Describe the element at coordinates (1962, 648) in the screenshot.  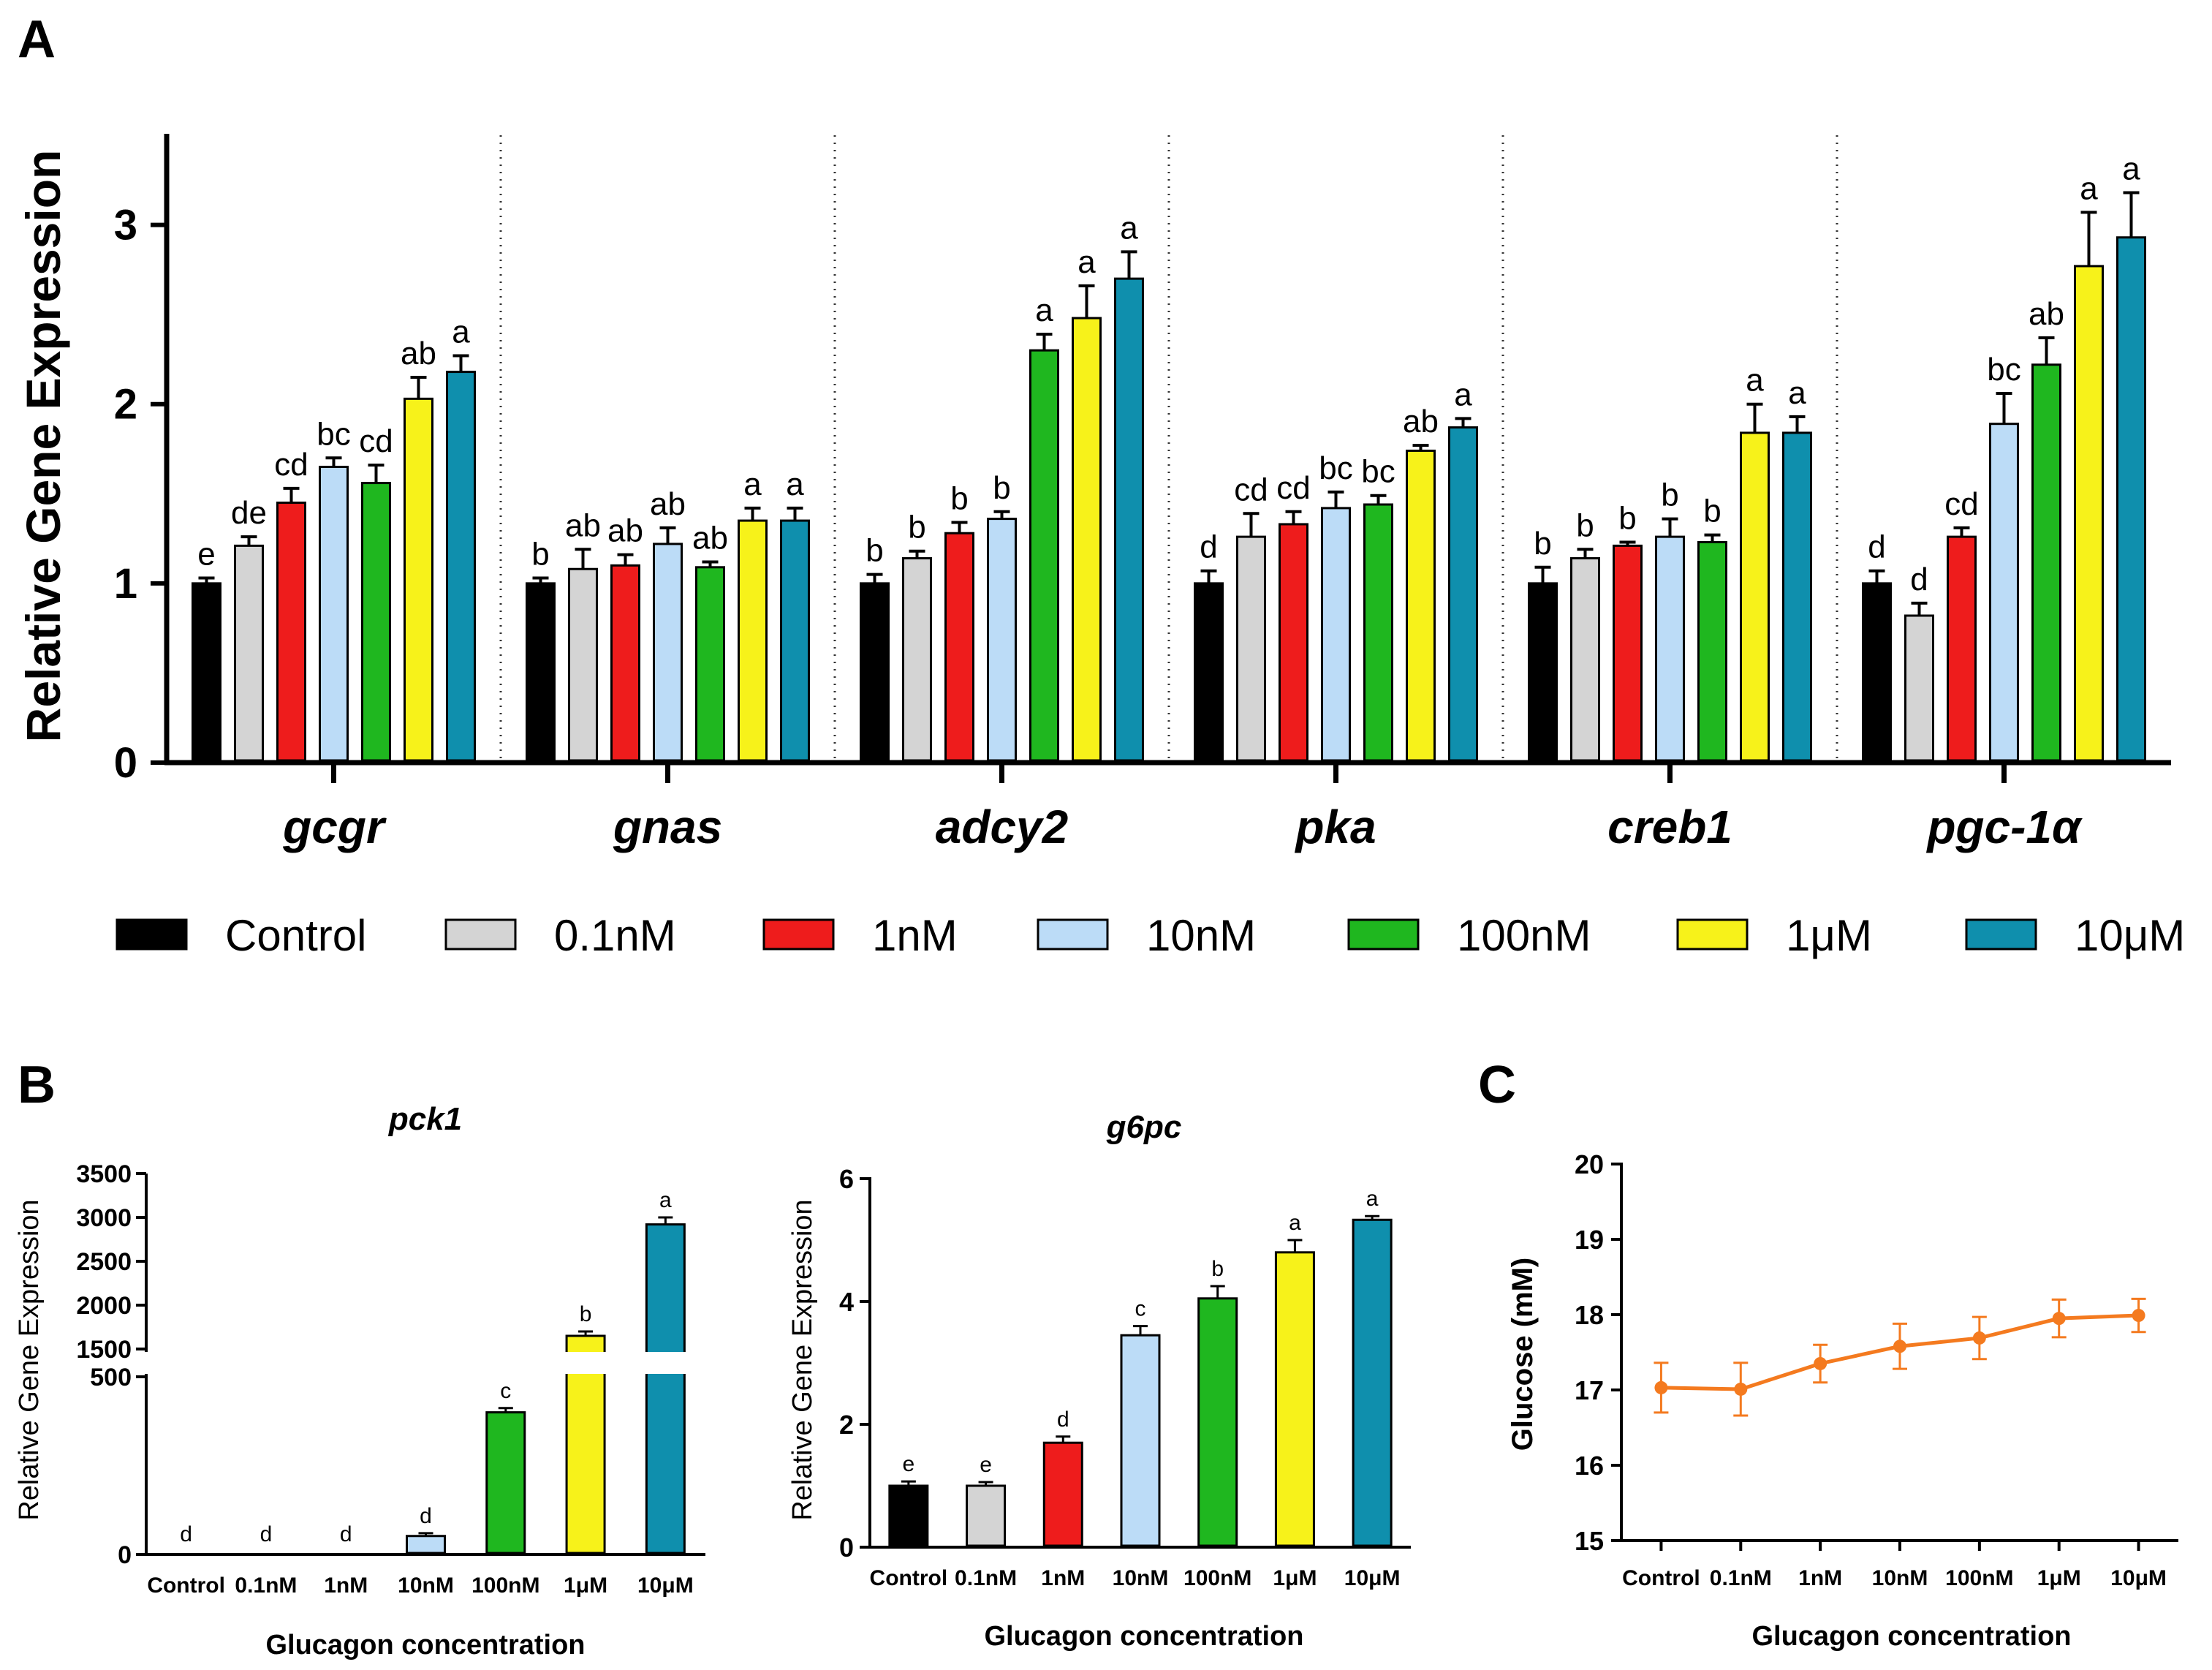
I see `bar-pgc-1α-1nM` at that location.